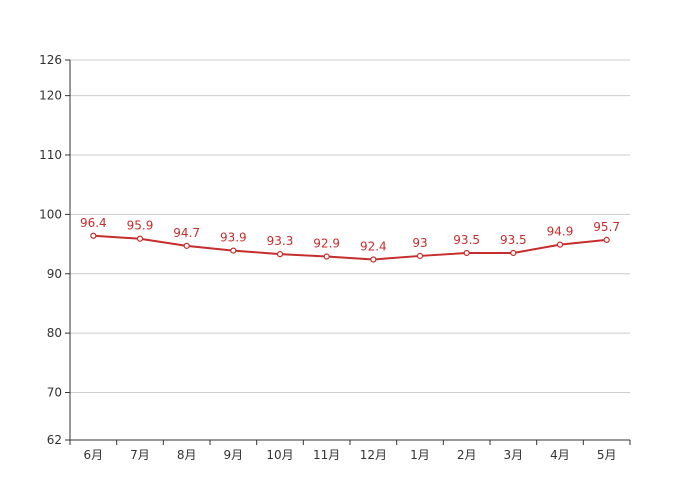 The height and width of the screenshot is (500, 700). I want to click on series-line, so click(350, 247).